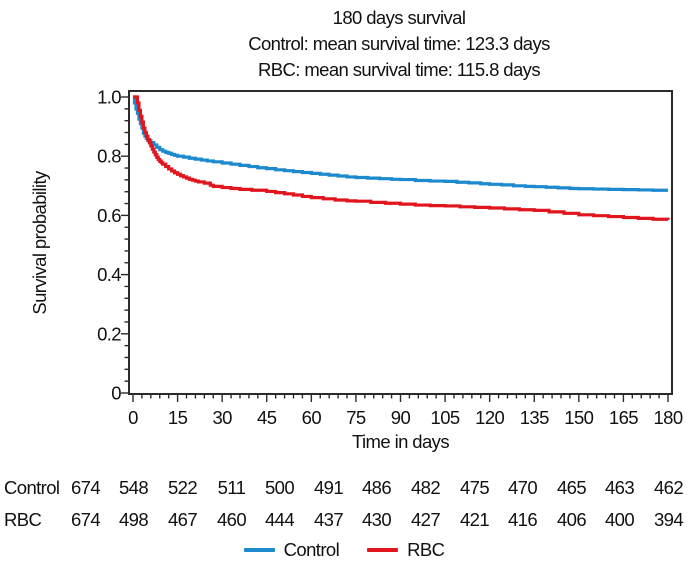 Image resolution: width=688 pixels, height=564 pixels. Describe the element at coordinates (109, 97) in the screenshot. I see `y-tick-label: 1.0` at that location.